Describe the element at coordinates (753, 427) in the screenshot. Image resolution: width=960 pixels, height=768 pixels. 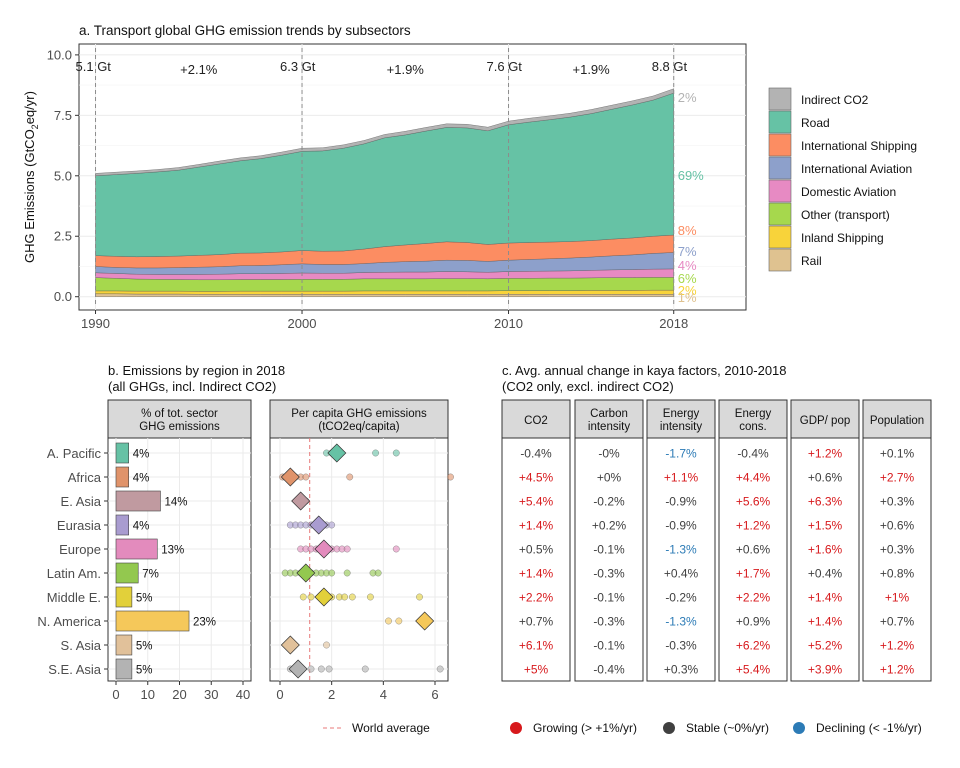
I see `column-header-label: cons.` at that location.